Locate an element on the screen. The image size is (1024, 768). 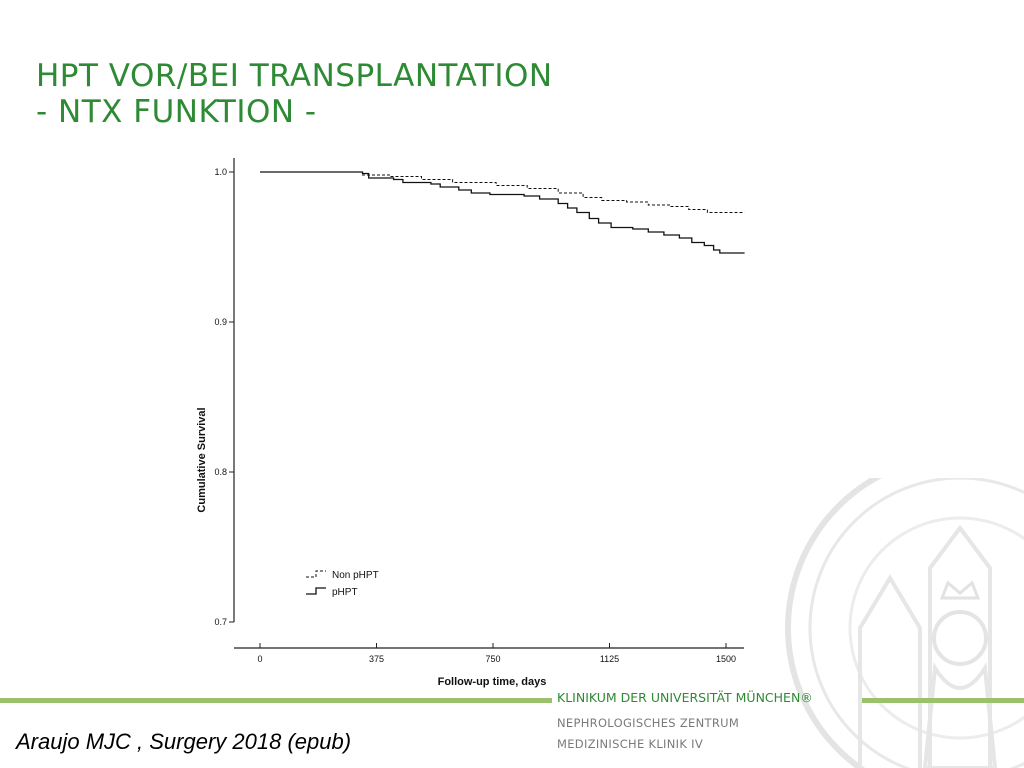
y-tick-label: 0.7 is located at coordinates (220, 622).